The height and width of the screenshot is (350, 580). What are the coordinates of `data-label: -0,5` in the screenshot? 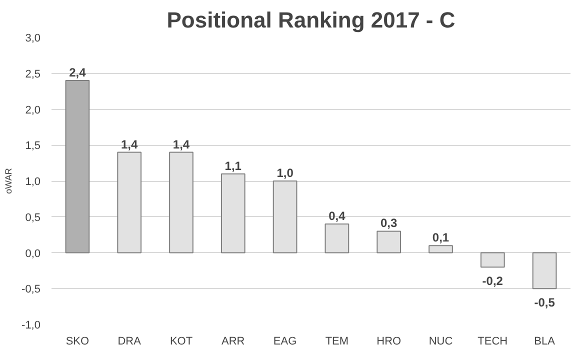 It's located at (545, 303).